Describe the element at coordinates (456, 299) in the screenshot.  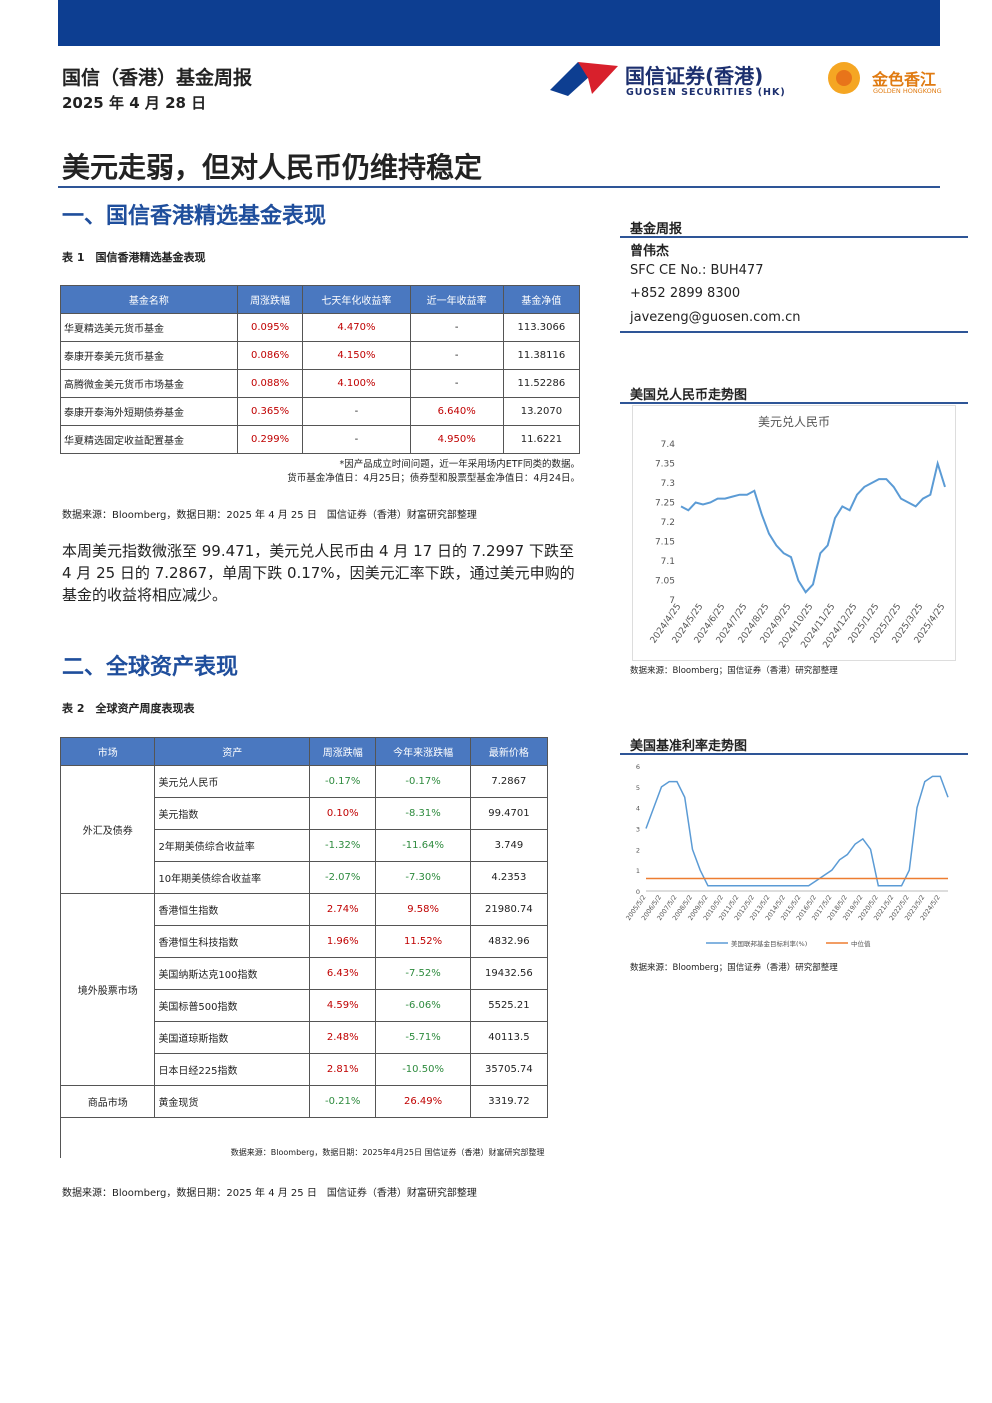
I see `header-cell: 近一年收益率` at that location.